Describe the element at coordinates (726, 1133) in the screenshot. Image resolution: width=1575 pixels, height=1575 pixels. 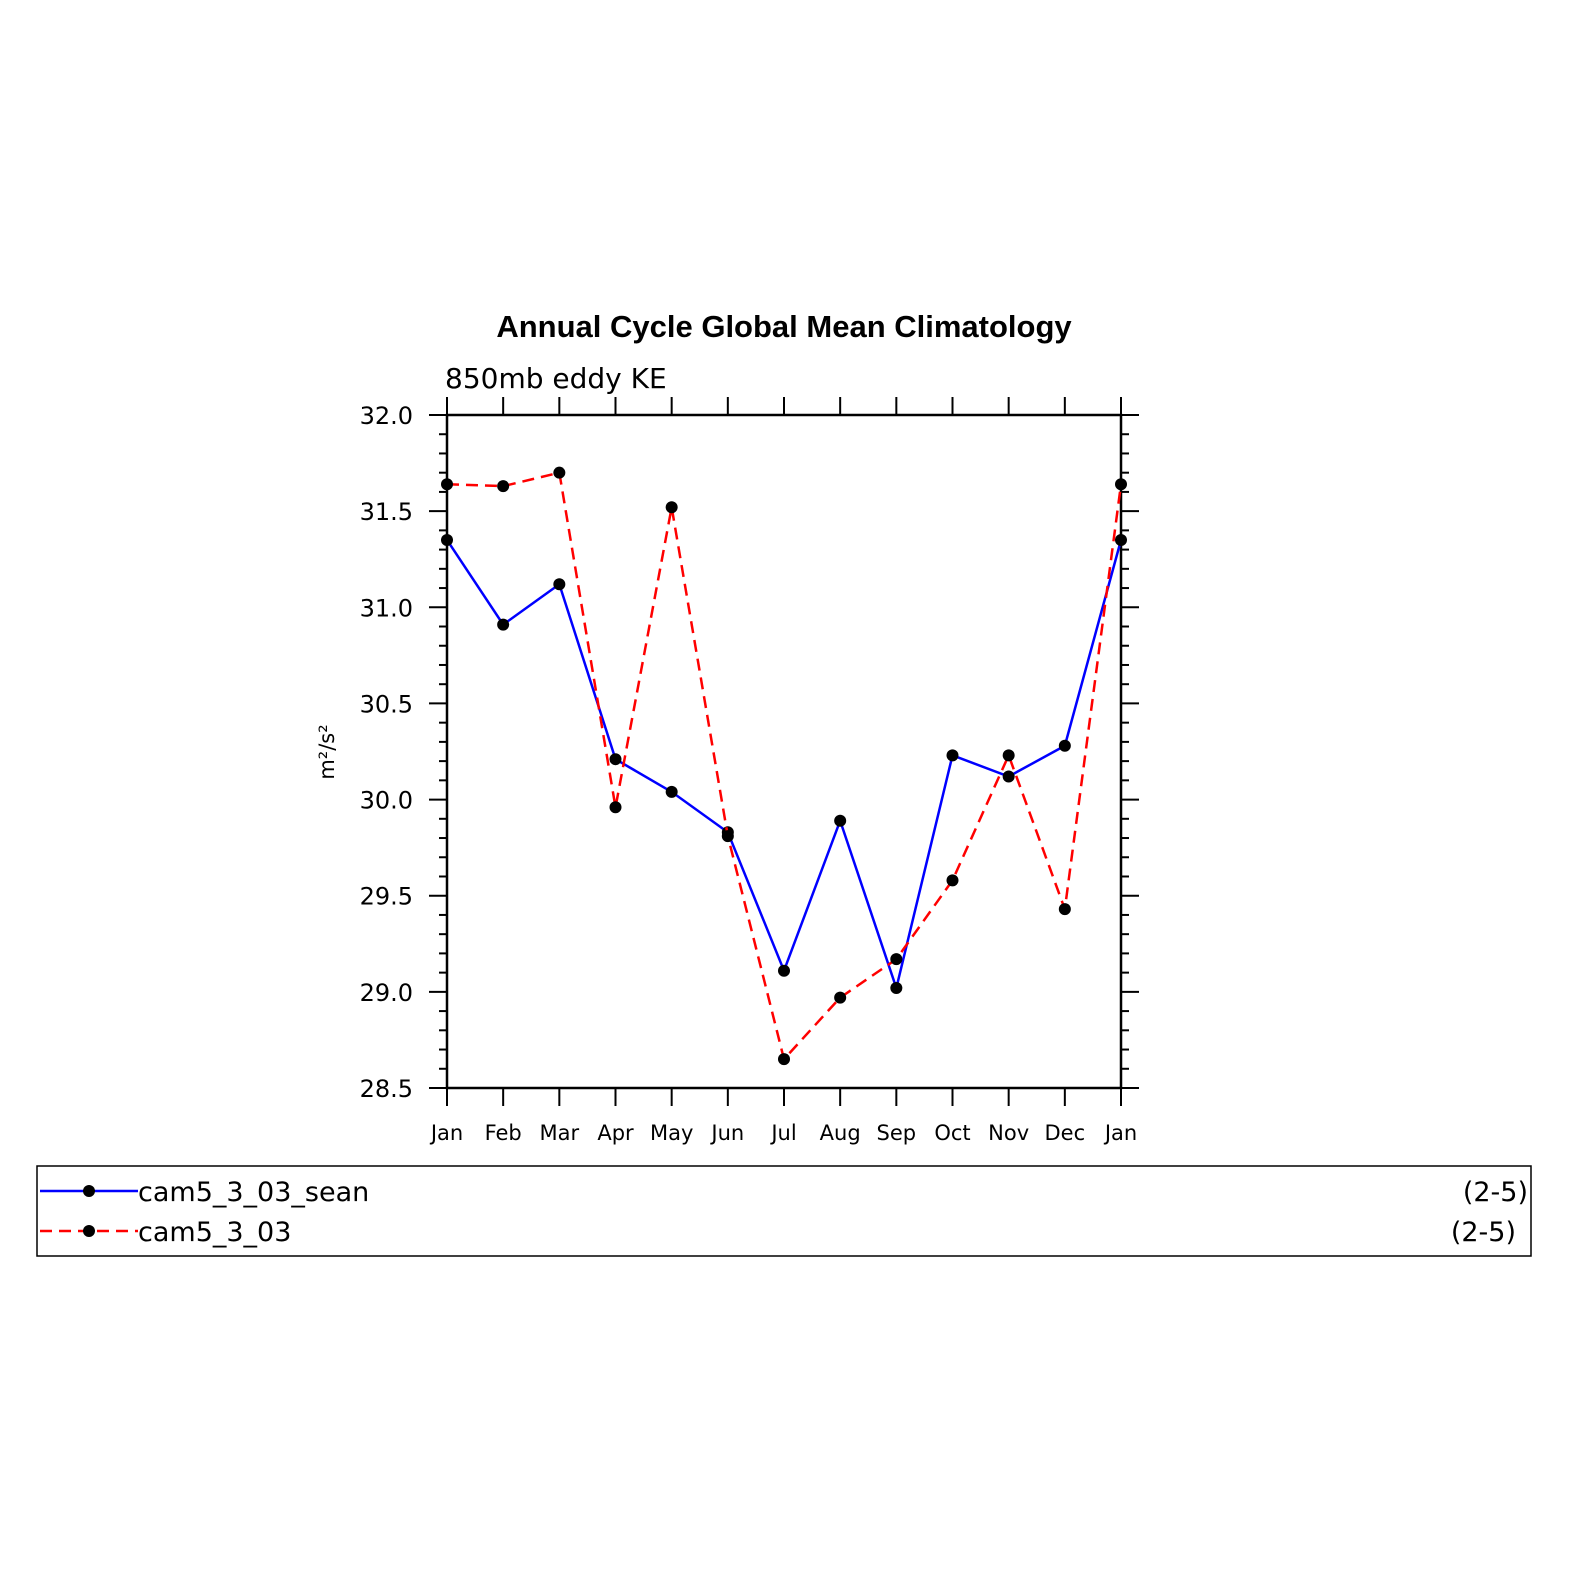
I see `x-tick-label: Jun` at that location.